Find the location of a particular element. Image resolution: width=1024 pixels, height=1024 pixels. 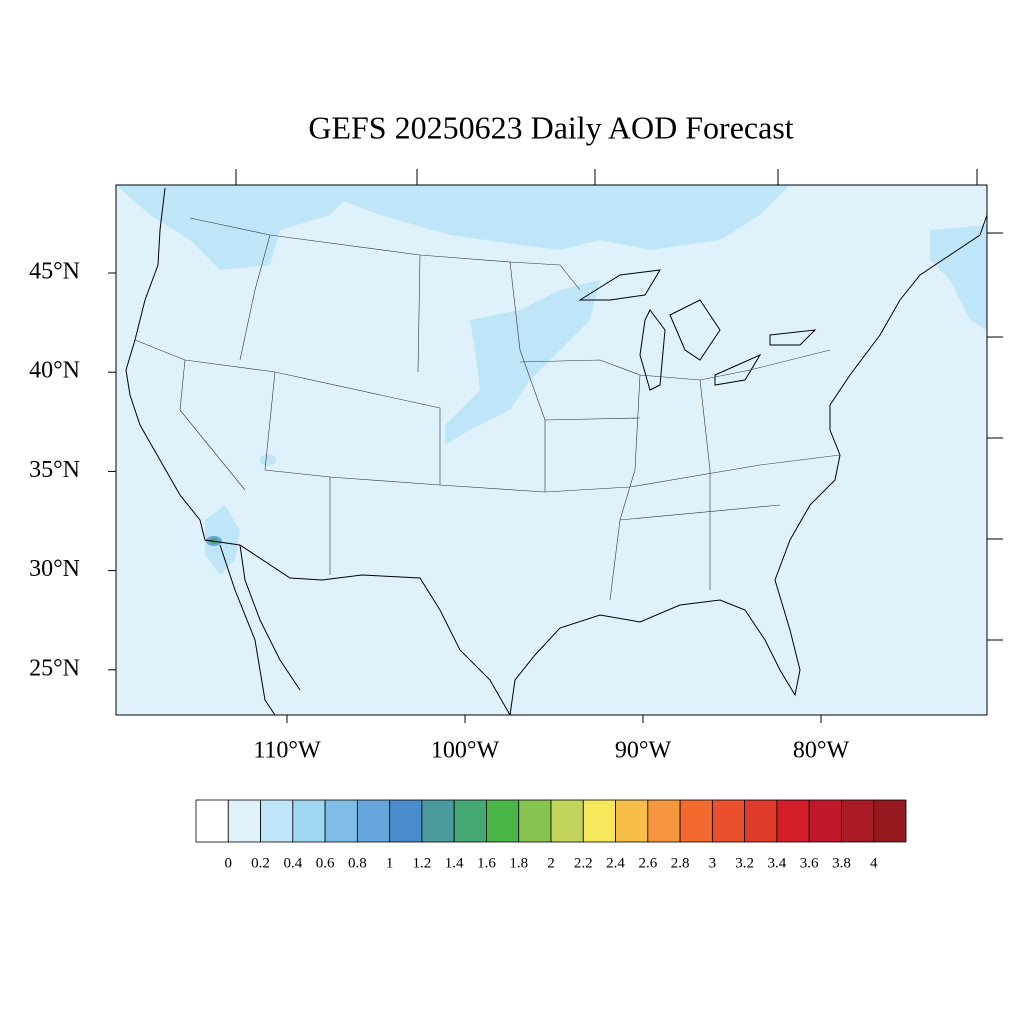

colorbar-label: 0.4 is located at coordinates (292, 863).